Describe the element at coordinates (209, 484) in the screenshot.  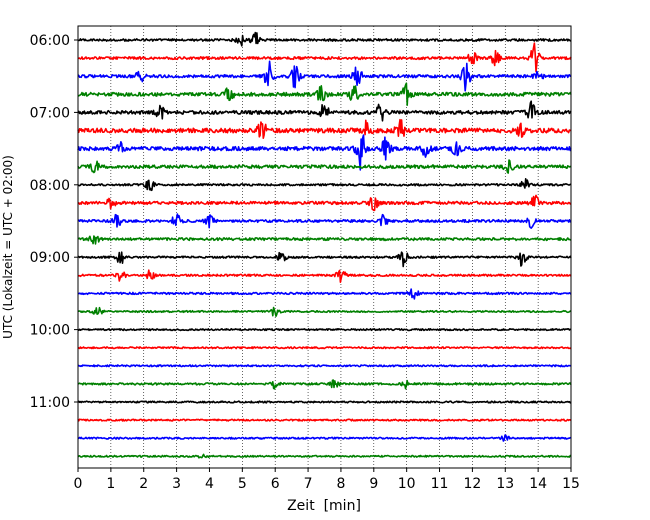
I see `x-tick-label: 4` at that location.